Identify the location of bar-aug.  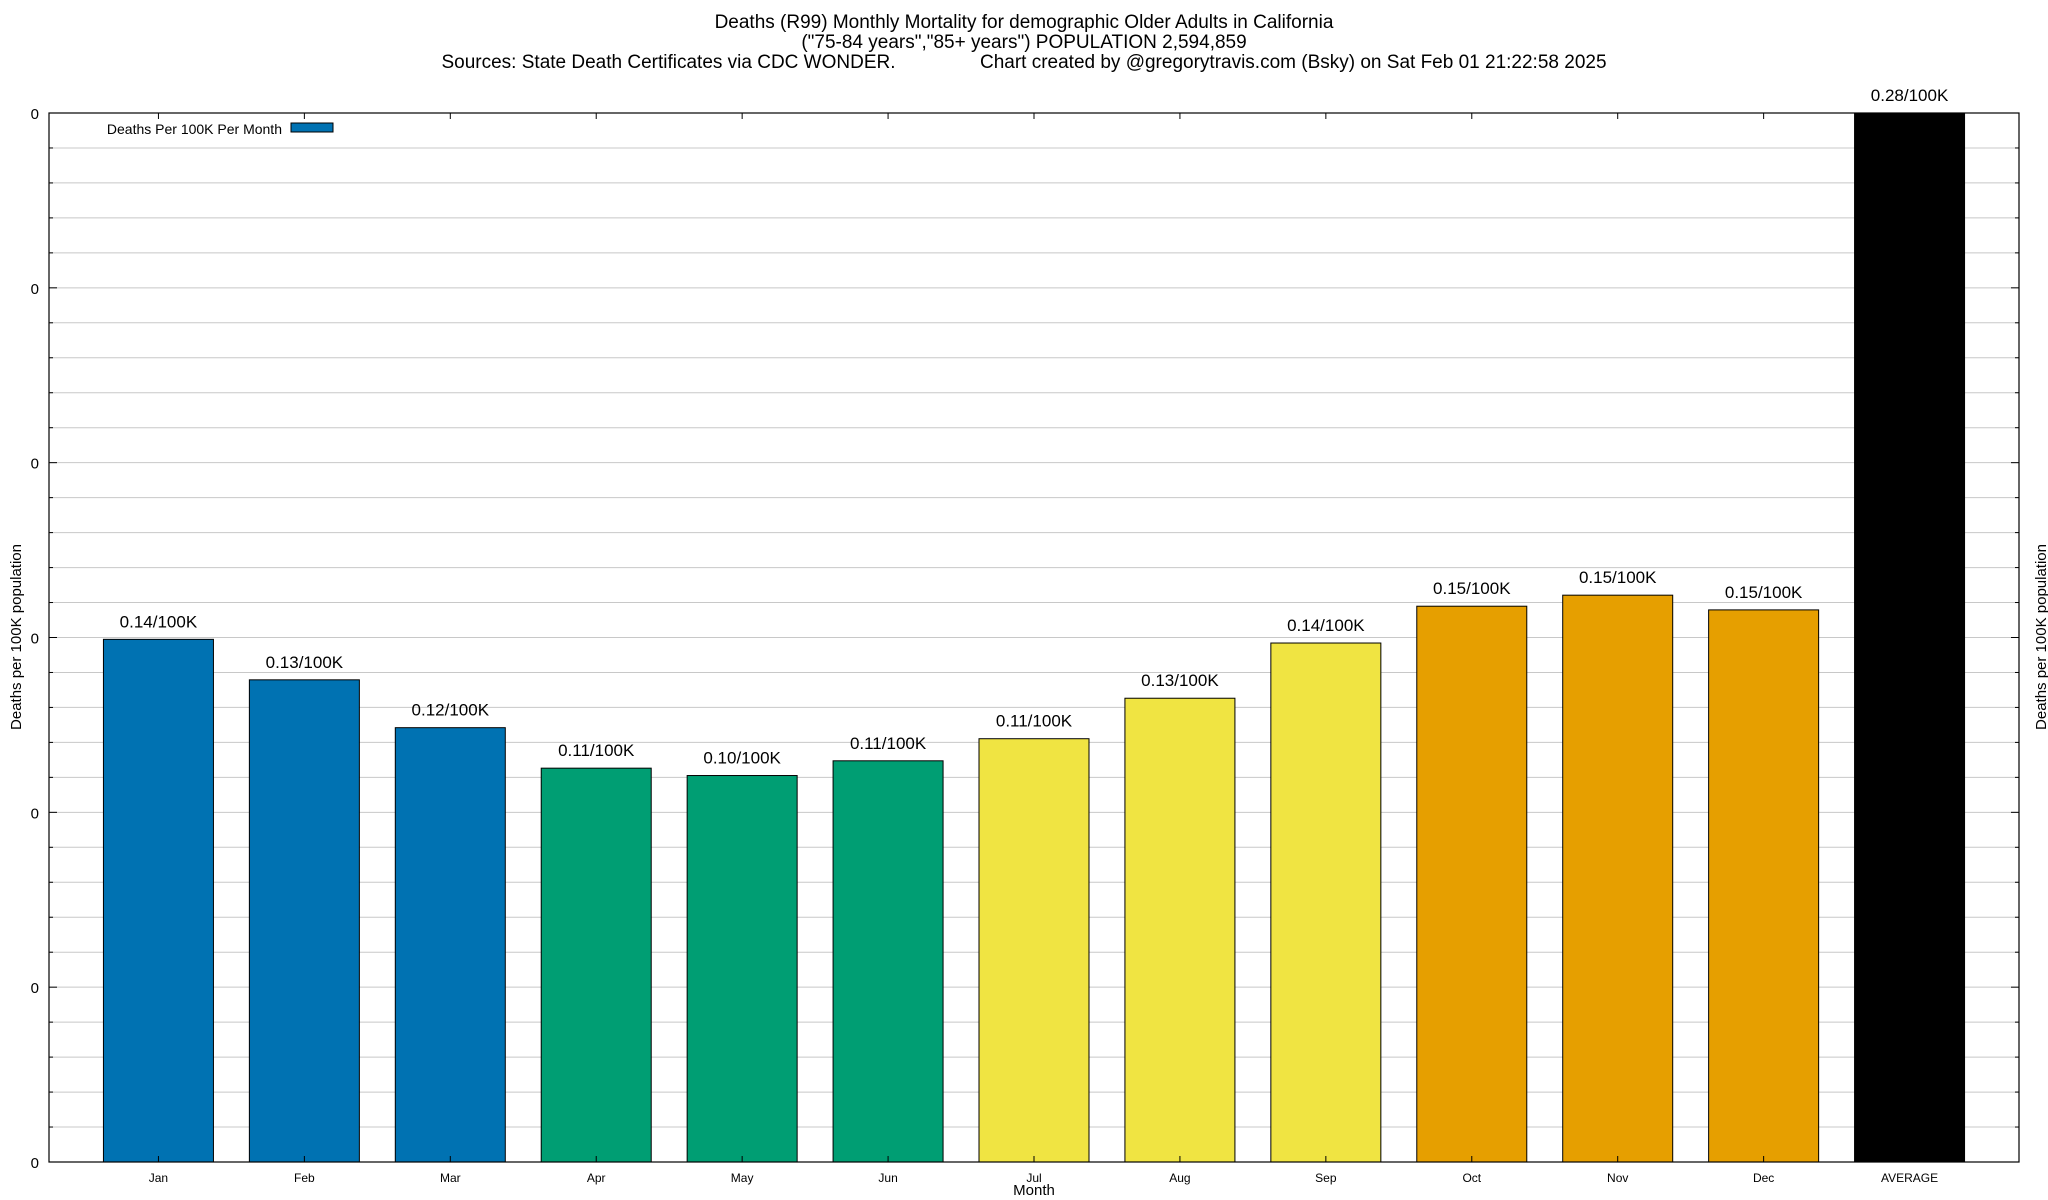
(1180, 930).